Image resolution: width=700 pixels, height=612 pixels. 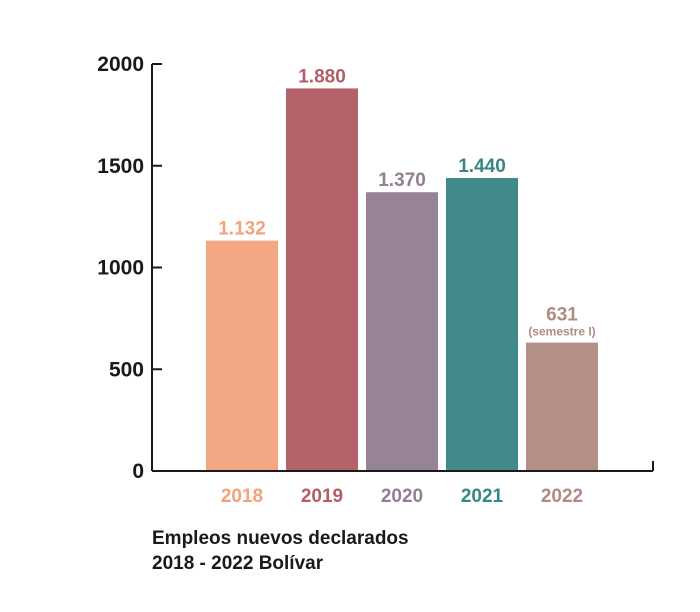 I want to click on bar-2021, so click(x=482, y=324).